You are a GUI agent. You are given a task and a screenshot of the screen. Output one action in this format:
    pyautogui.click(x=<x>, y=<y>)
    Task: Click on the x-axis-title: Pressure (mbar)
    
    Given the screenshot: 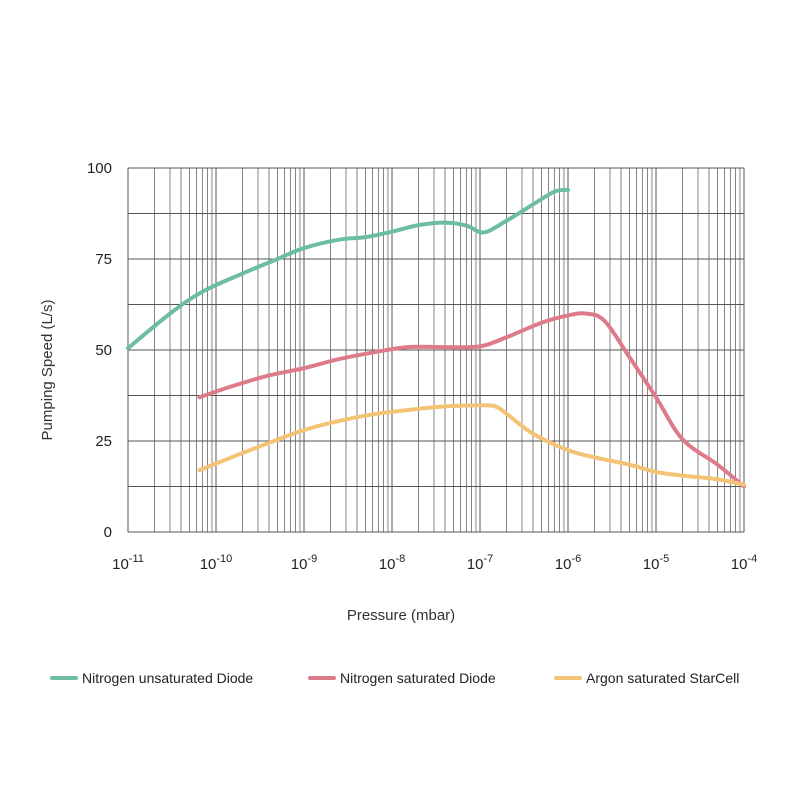 What is the action you would take?
    pyautogui.click(x=401, y=615)
    